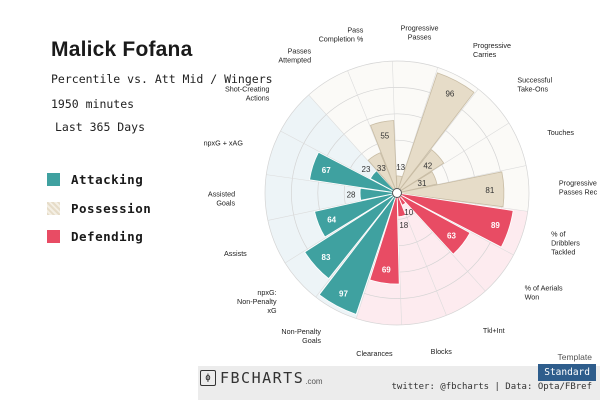  I want to click on axis-label: Progressive Carries, so click(492, 50).